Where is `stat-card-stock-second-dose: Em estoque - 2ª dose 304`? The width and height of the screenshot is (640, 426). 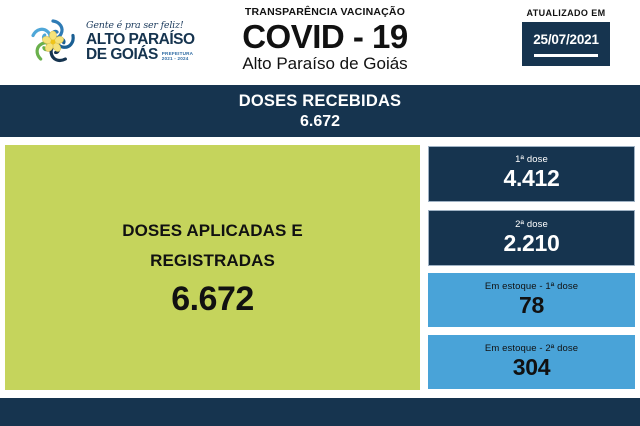
stat-card-stock-second-dose: Em estoque - 2ª dose 304 is located at coordinates (531, 362).